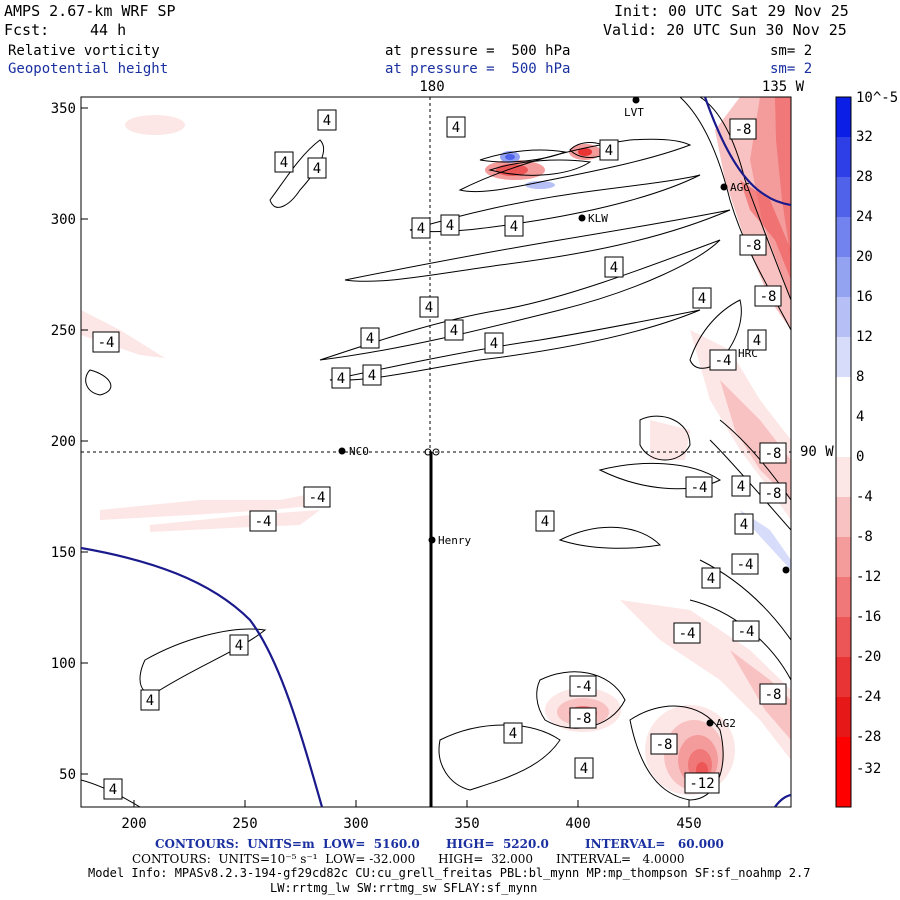 The image size is (900, 900). Describe the element at coordinates (466, 824) in the screenshot. I see `x-tick-label: 350` at that location.